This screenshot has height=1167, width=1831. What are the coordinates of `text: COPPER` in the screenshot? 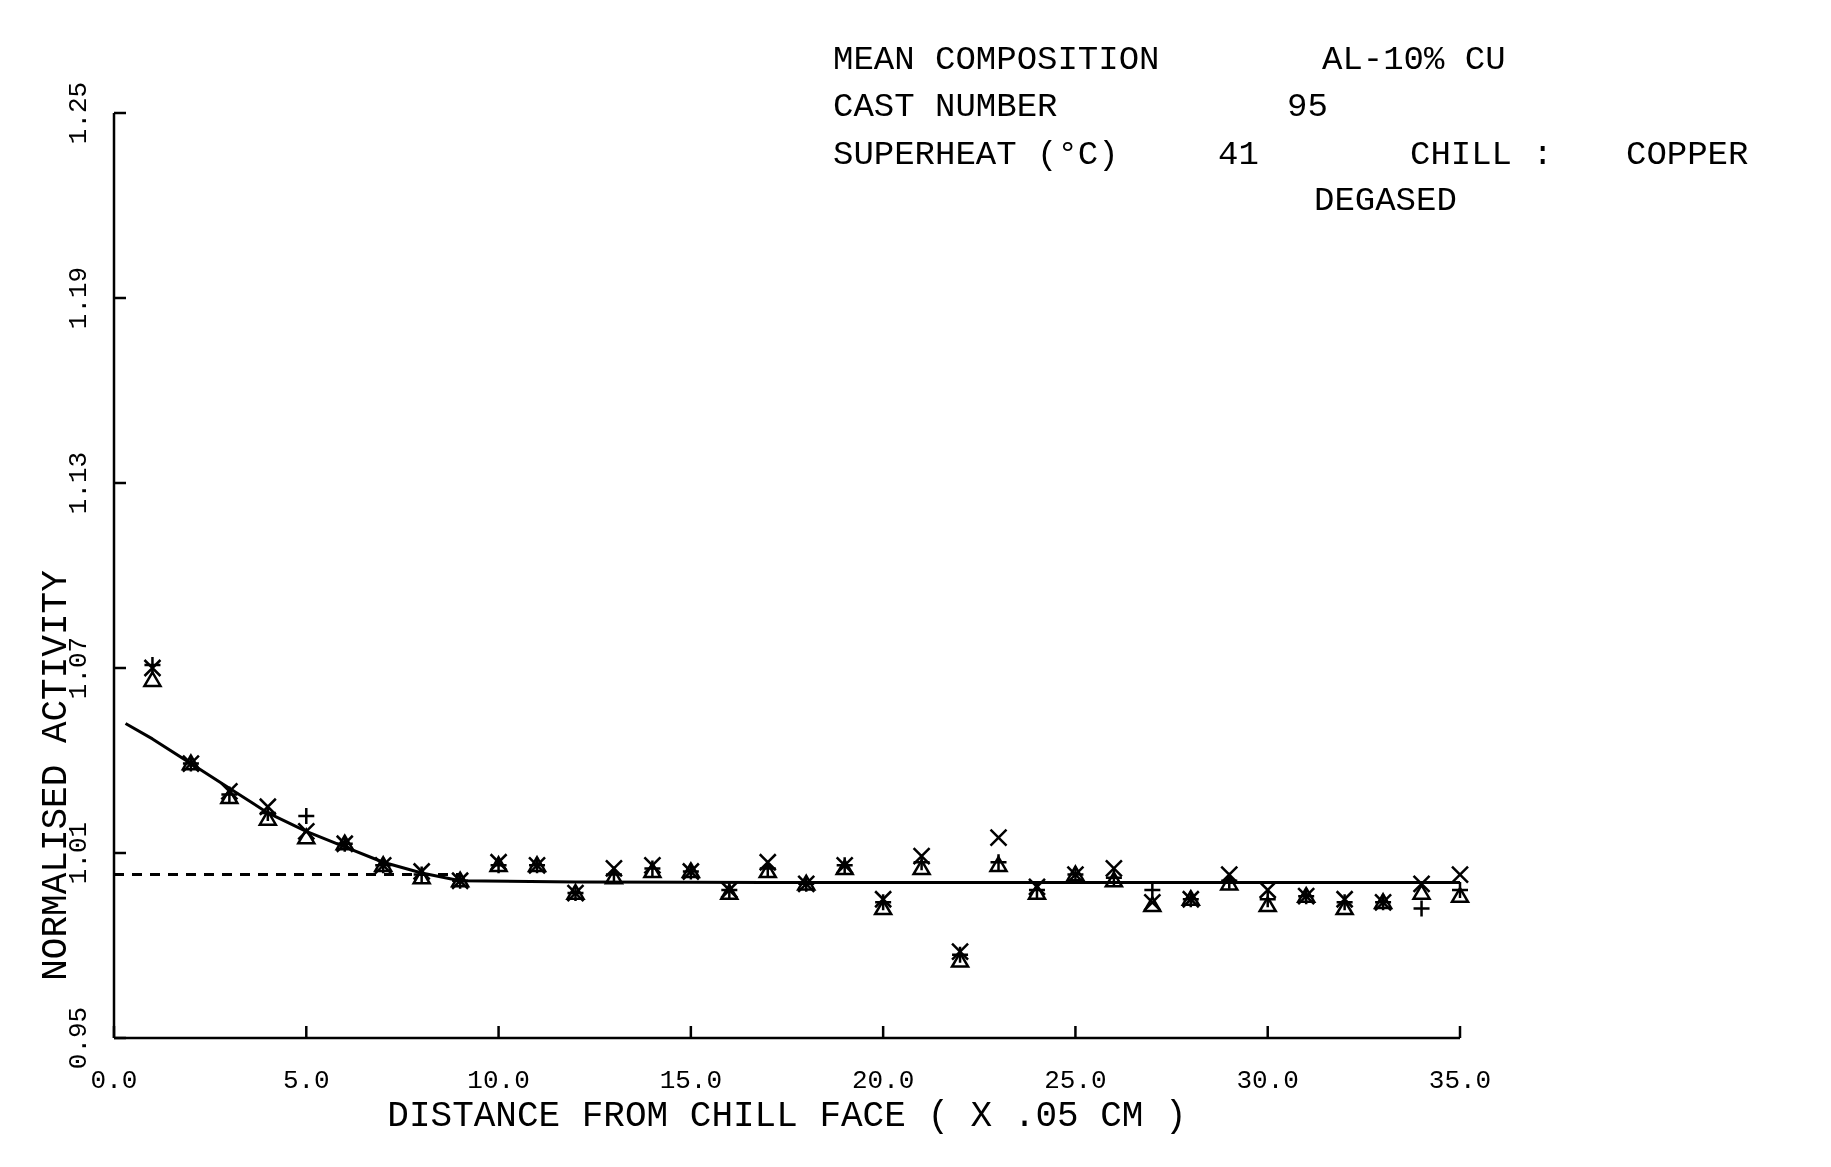 It's located at (1687, 155).